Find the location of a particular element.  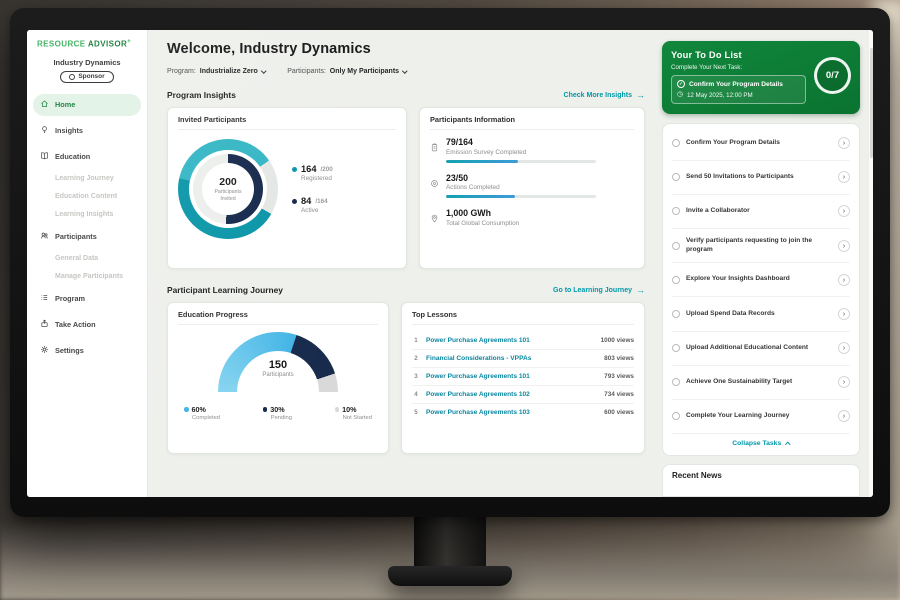

task-label: Upload Additional Educational Content is located at coordinates (747, 347).